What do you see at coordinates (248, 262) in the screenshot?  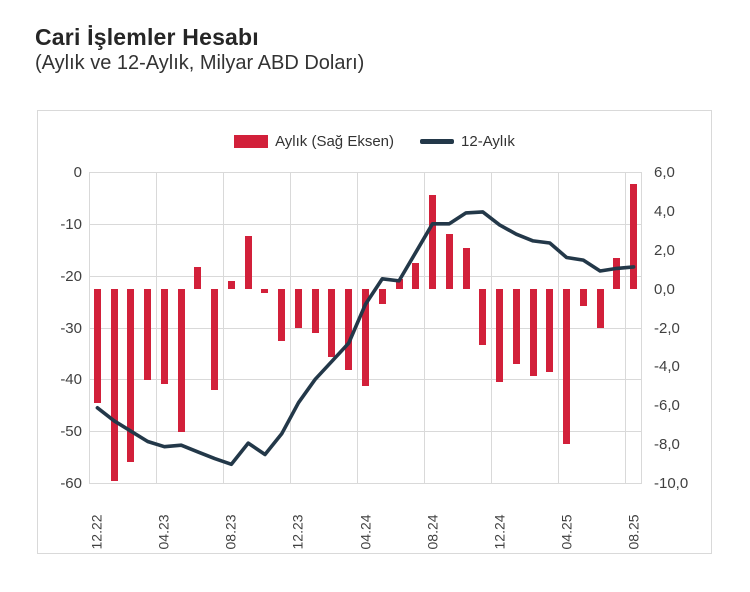 I see `bar-09.23` at bounding box center [248, 262].